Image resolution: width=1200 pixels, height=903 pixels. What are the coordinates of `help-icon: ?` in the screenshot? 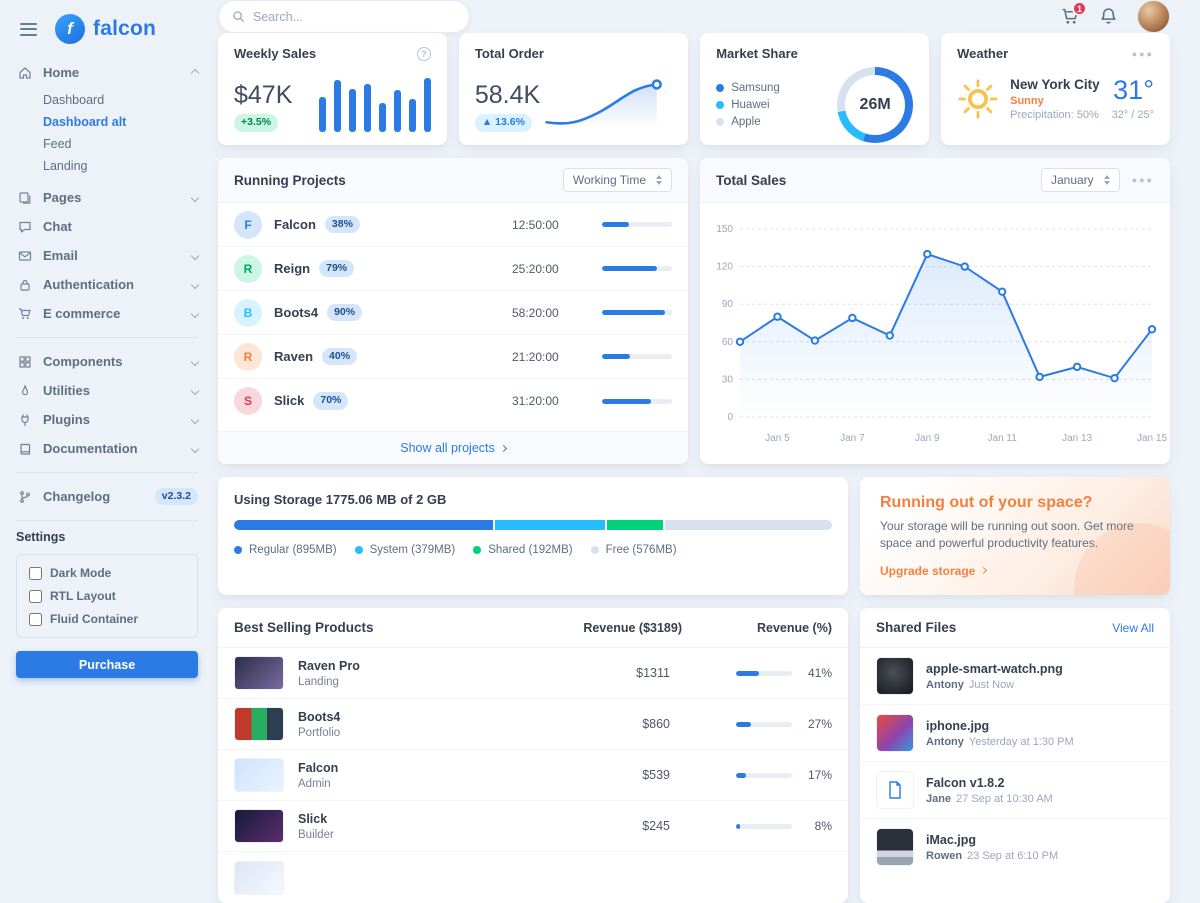 It's located at (423, 53).